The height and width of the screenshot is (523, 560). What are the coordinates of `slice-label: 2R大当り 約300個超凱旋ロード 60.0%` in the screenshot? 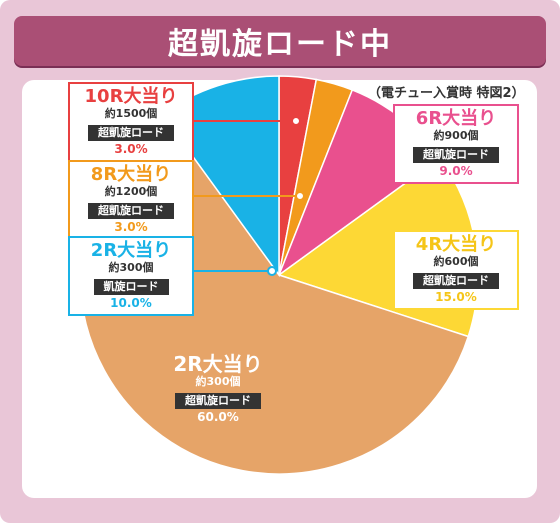 It's located at (218, 389).